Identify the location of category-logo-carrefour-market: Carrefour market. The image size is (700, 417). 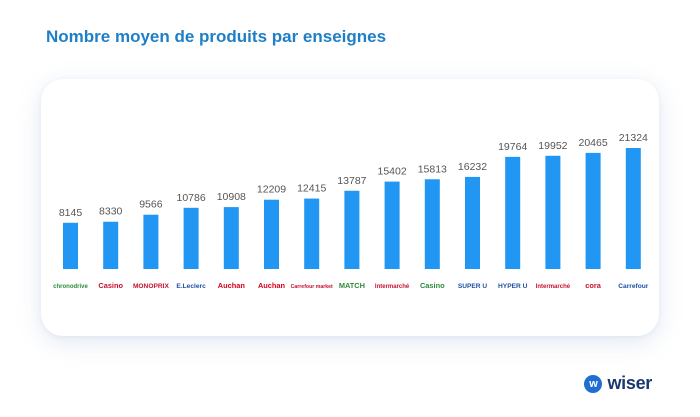
(312, 287).